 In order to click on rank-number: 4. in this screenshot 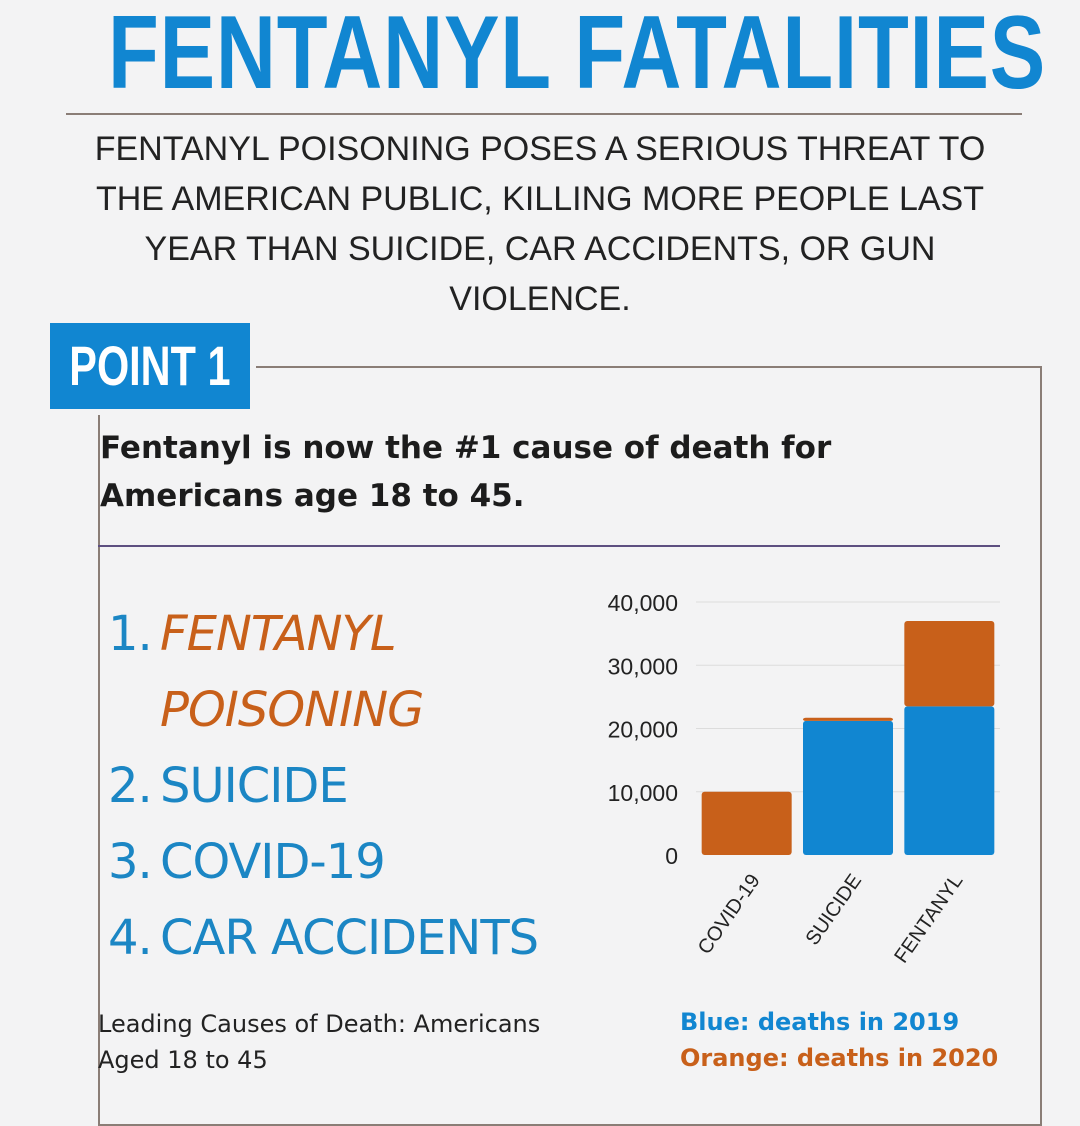, I will do `click(130, 938)`.